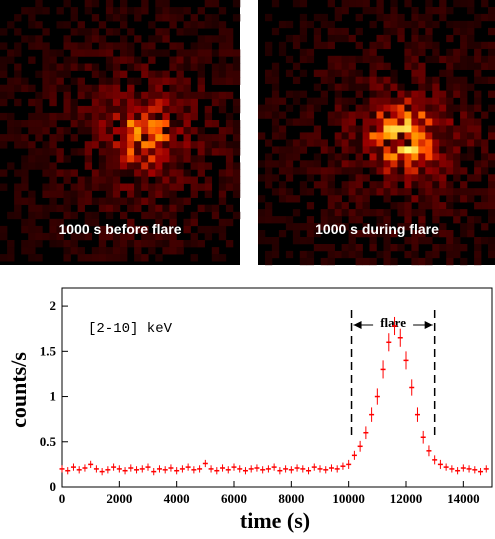  What do you see at coordinates (62, 498) in the screenshot?
I see `x-tick-label: 0` at bounding box center [62, 498].